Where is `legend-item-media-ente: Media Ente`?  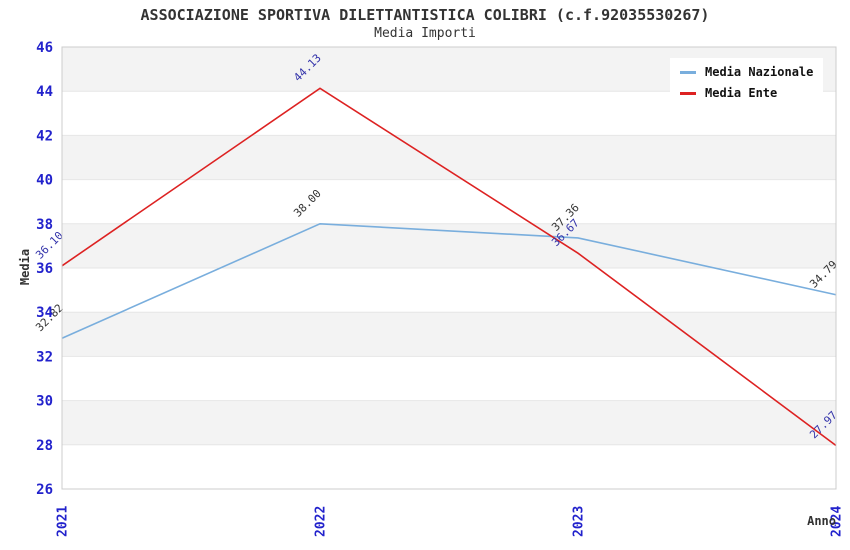
legend-item-media-ente: Media Ente is located at coordinates (746, 93).